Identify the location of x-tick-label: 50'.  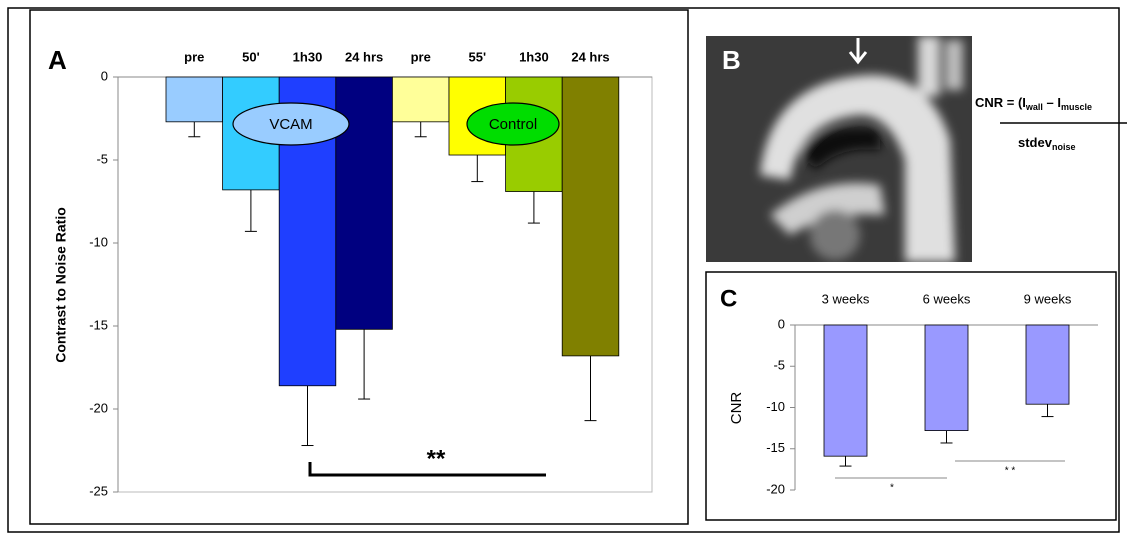
(251, 56).